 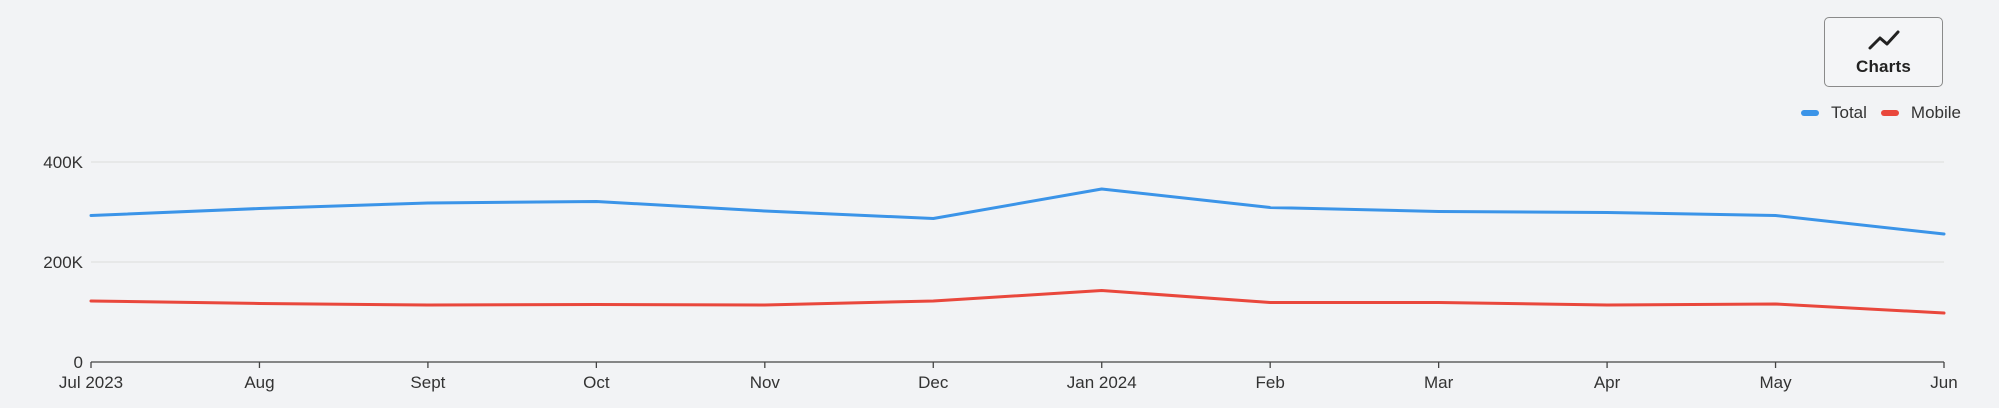 I want to click on x-tick-label: Feb, so click(x=1270, y=382).